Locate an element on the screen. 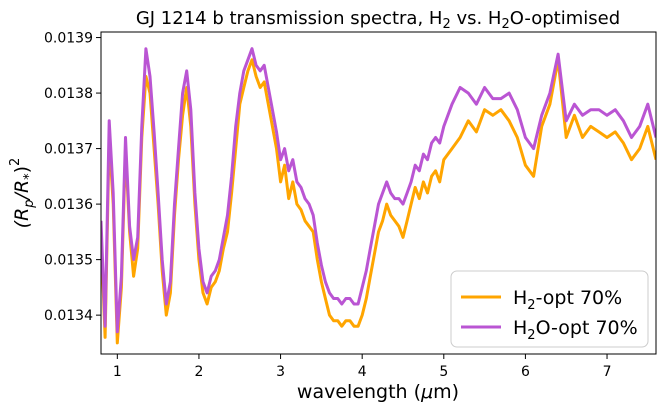 The image size is (664, 412). legend-part: -opt 70% is located at coordinates (579, 298).